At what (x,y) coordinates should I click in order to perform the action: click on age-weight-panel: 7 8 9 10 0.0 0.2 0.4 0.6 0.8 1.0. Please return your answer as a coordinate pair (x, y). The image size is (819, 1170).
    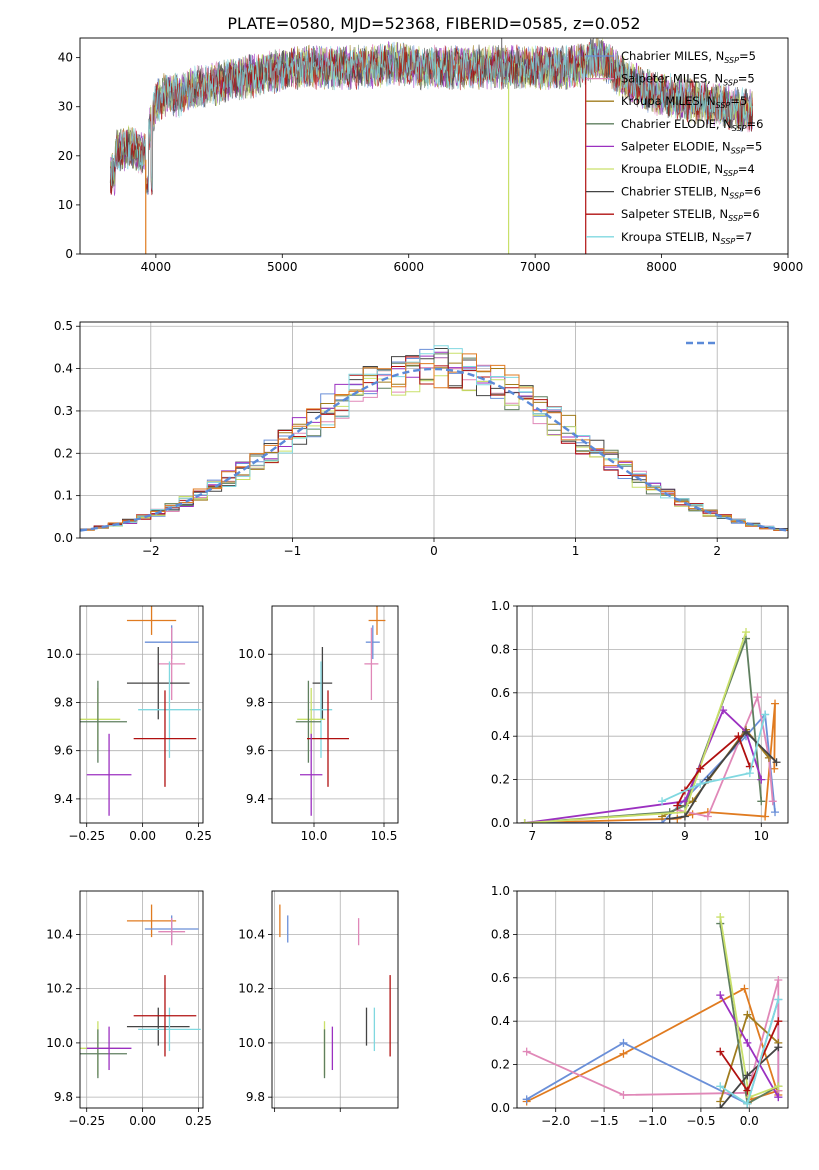
    Looking at the image, I should click on (640, 721).